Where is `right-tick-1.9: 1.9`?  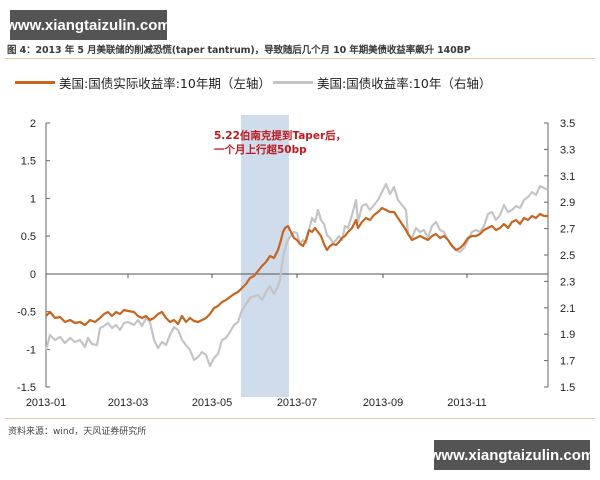
right-tick-1.9: 1.9 is located at coordinates (567, 335).